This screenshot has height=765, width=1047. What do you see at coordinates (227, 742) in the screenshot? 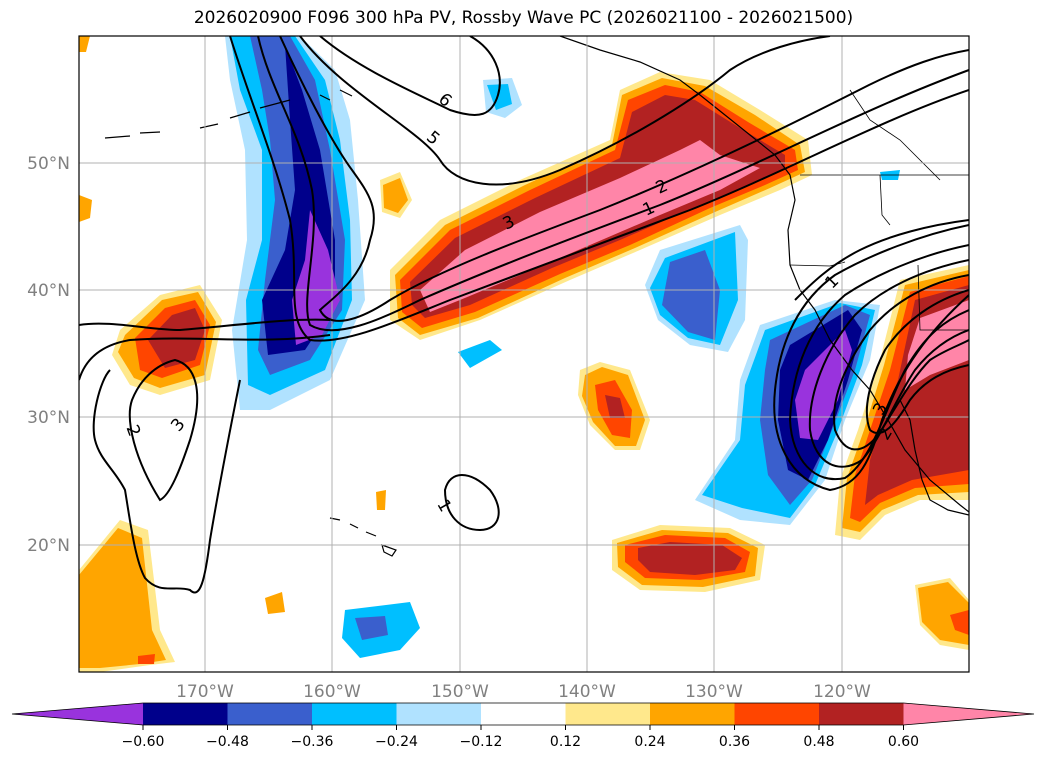
I see `colorbar-tick-label: −0.48` at bounding box center [227, 742].